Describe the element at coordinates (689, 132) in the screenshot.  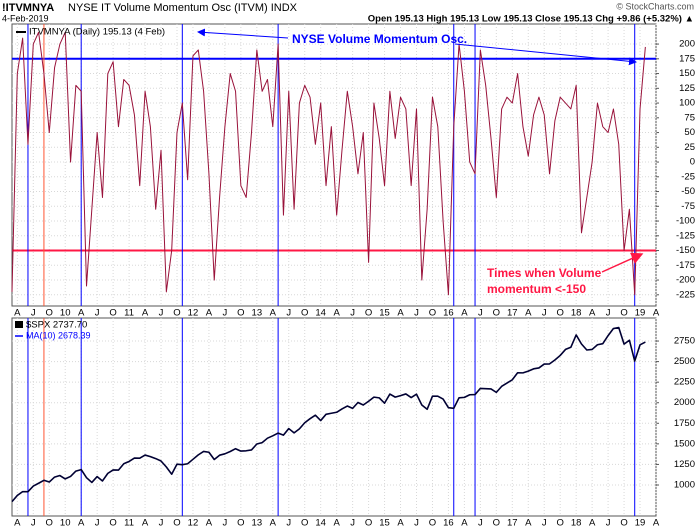
I see `y-tick-label: 50` at that location.